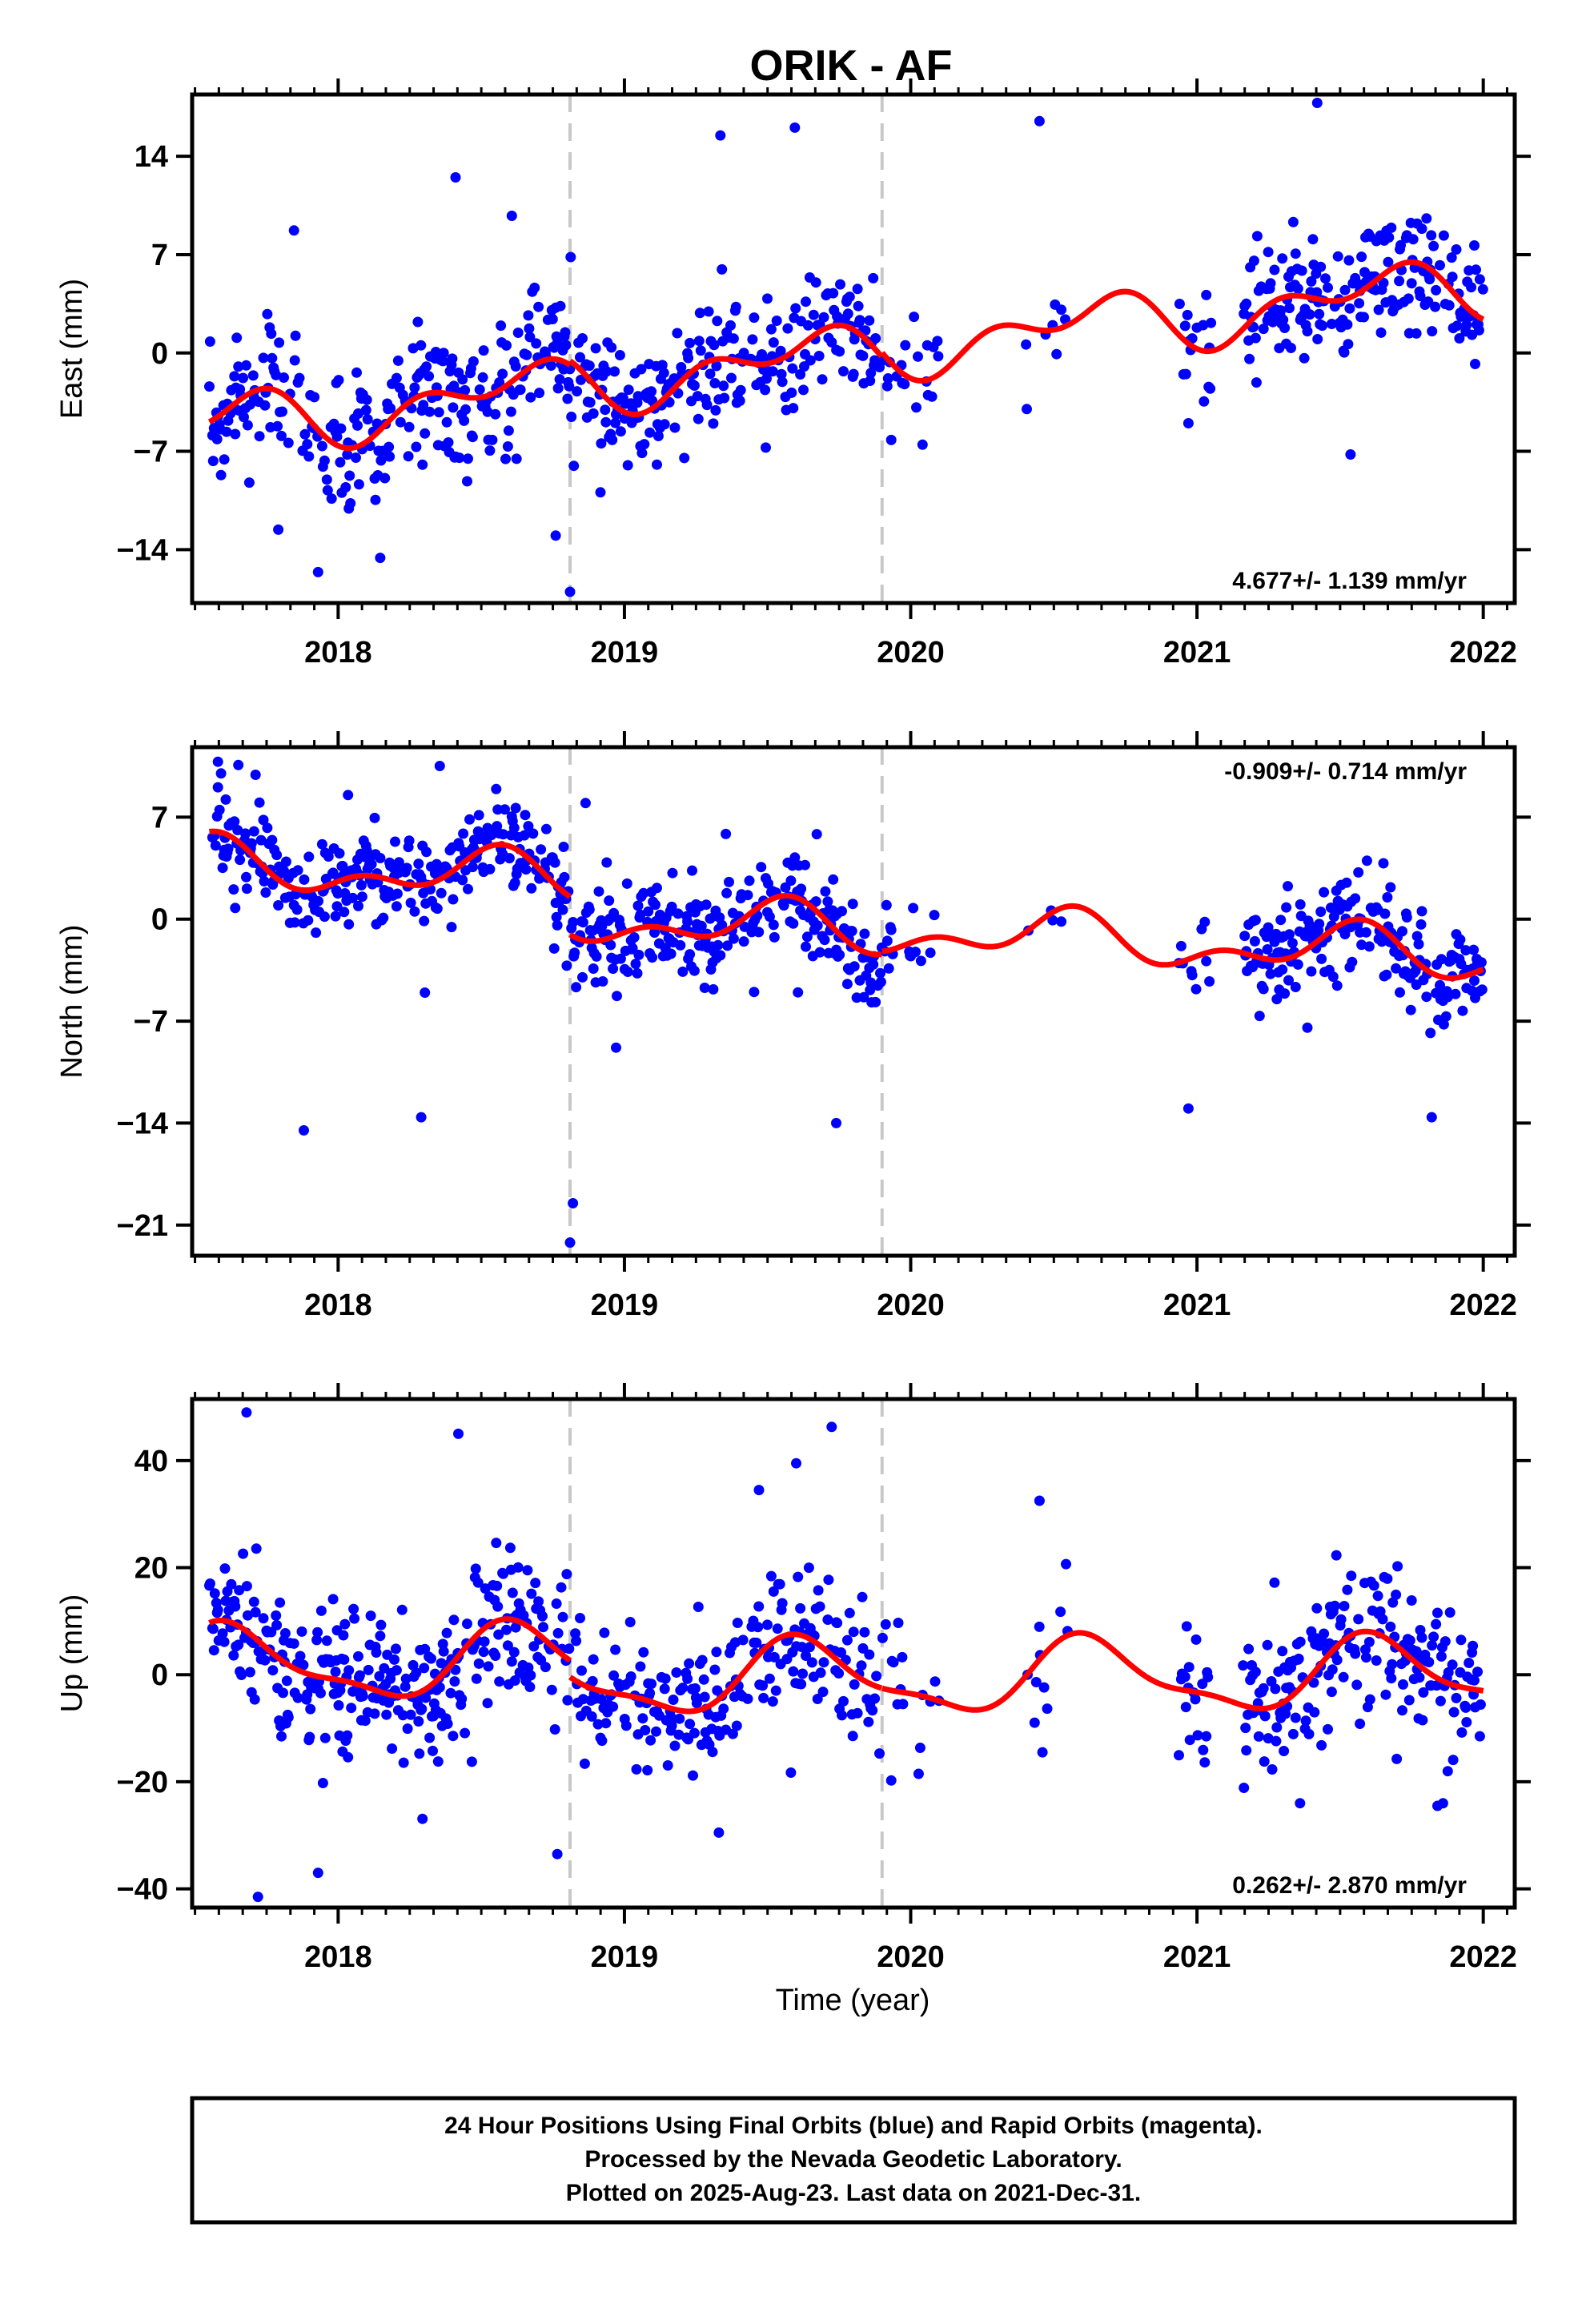 The width and height of the screenshot is (1582, 2324). I want to click on model-curve, so click(846, 905).